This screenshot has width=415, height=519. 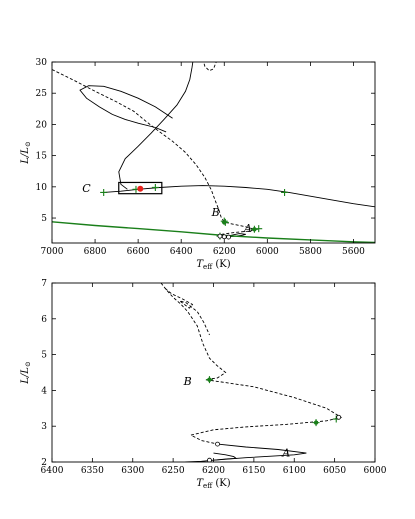 What do you see at coordinates (52, 471) in the screenshot?
I see `x-tick-label-0: 6400` at bounding box center [52, 471].